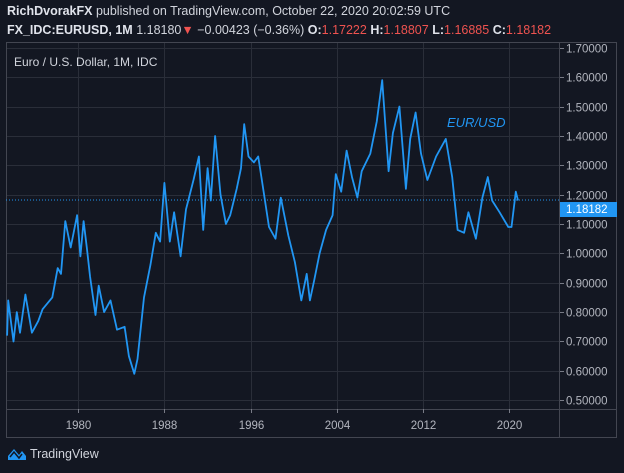 This screenshot has height=473, width=624. What do you see at coordinates (79, 426) in the screenshot?
I see `x-tick-label: 1980` at bounding box center [79, 426].